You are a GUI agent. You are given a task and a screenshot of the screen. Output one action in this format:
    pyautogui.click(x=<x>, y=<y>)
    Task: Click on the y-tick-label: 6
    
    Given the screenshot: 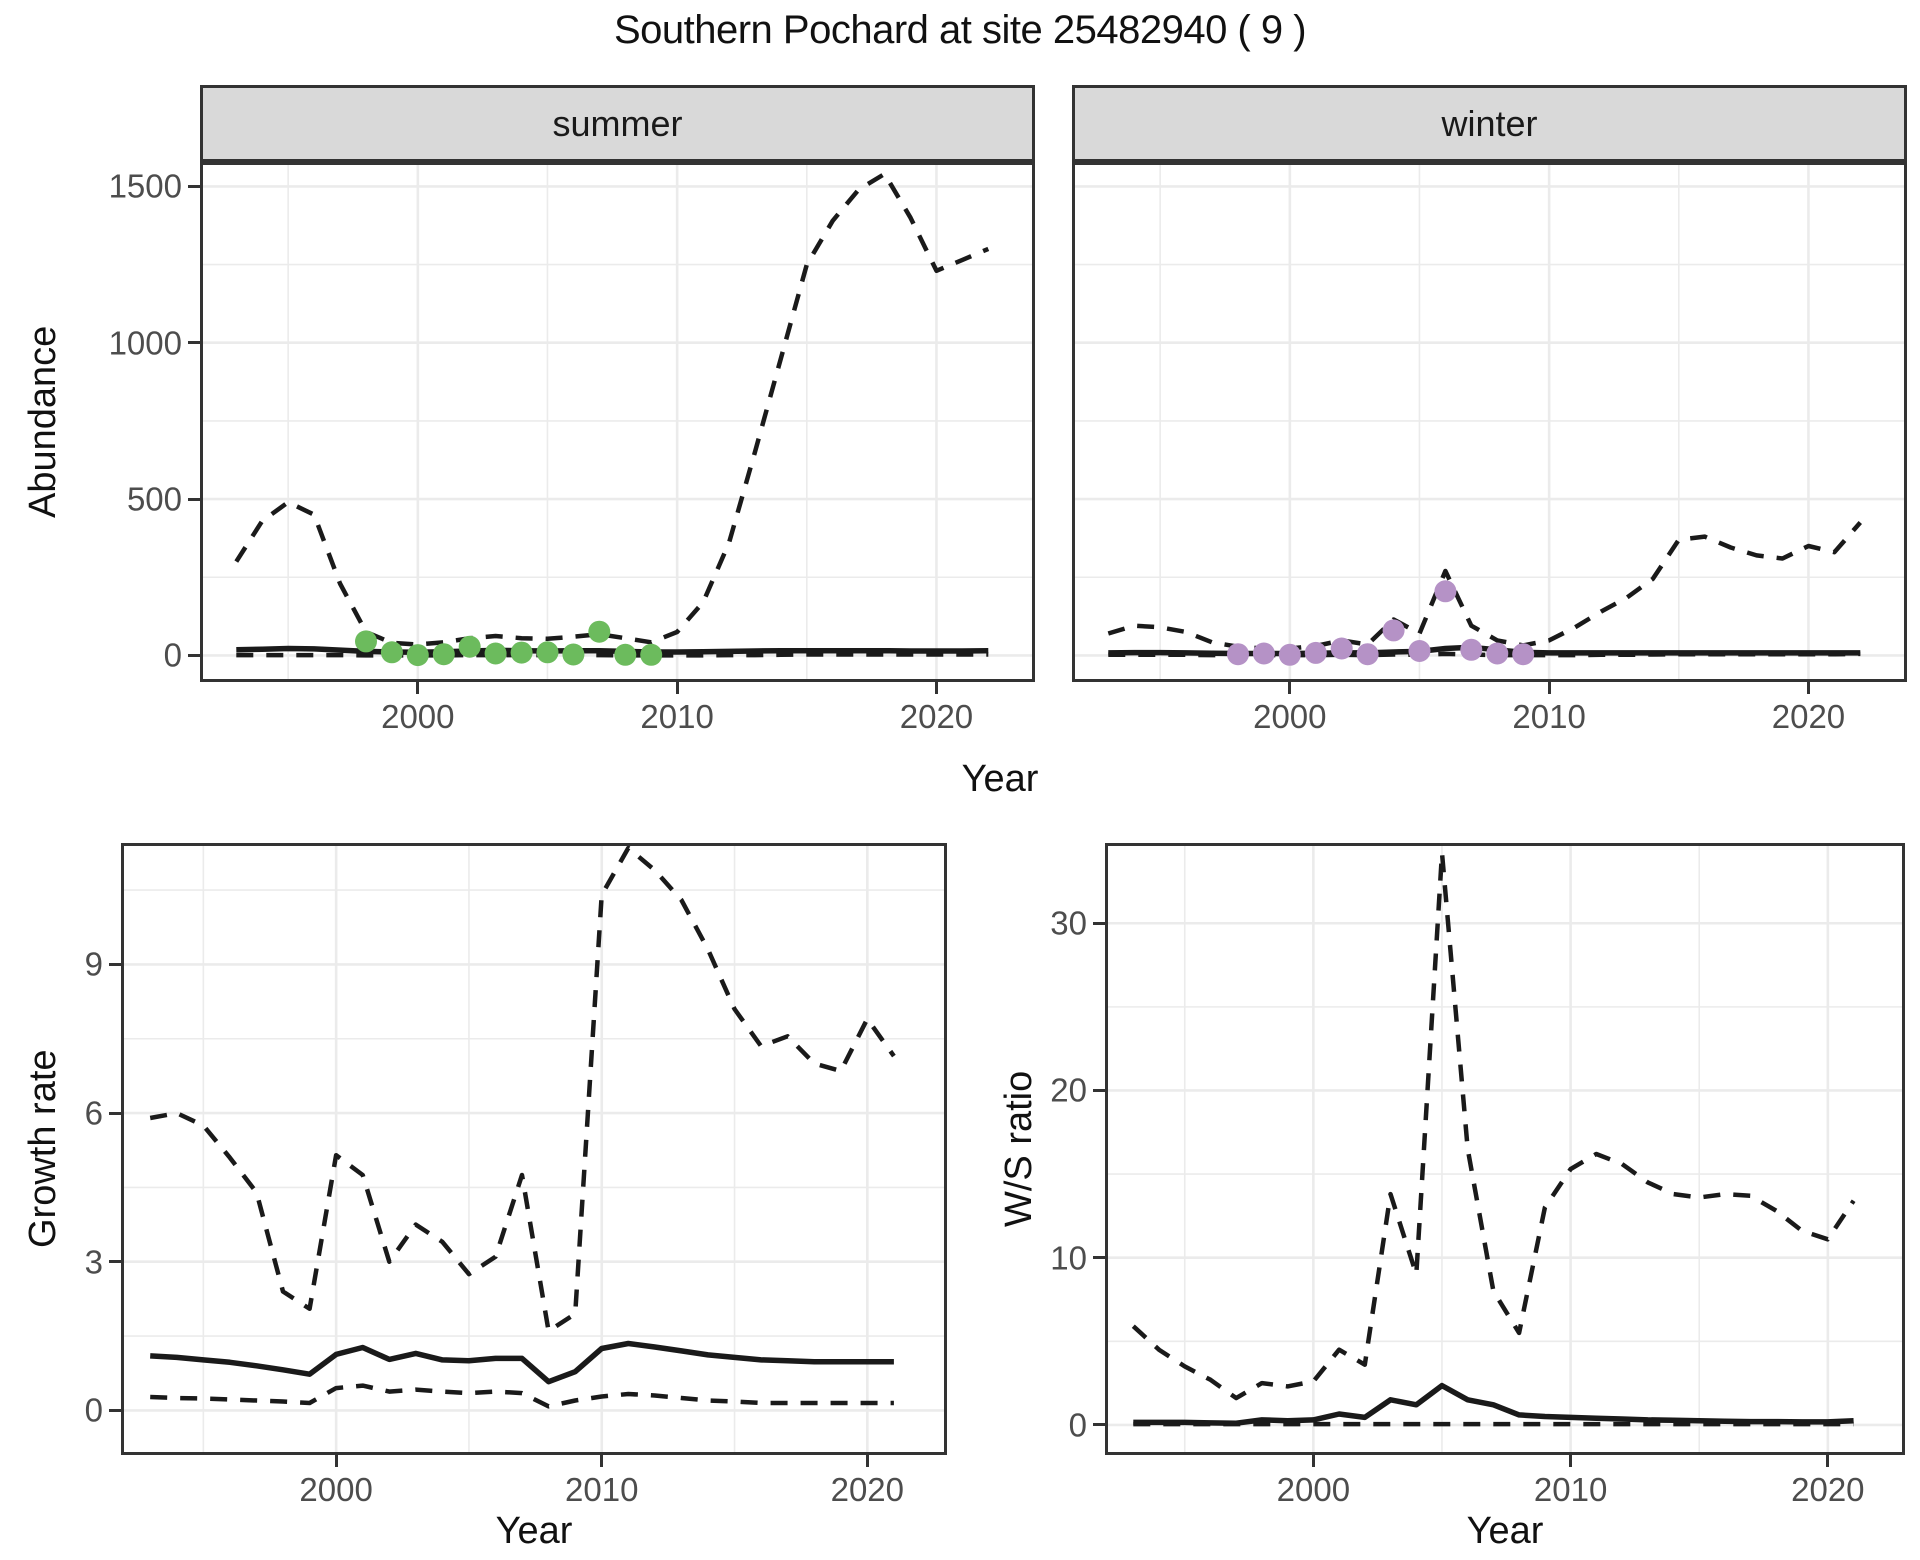 What is the action you would take?
    pyautogui.click(x=93, y=1113)
    